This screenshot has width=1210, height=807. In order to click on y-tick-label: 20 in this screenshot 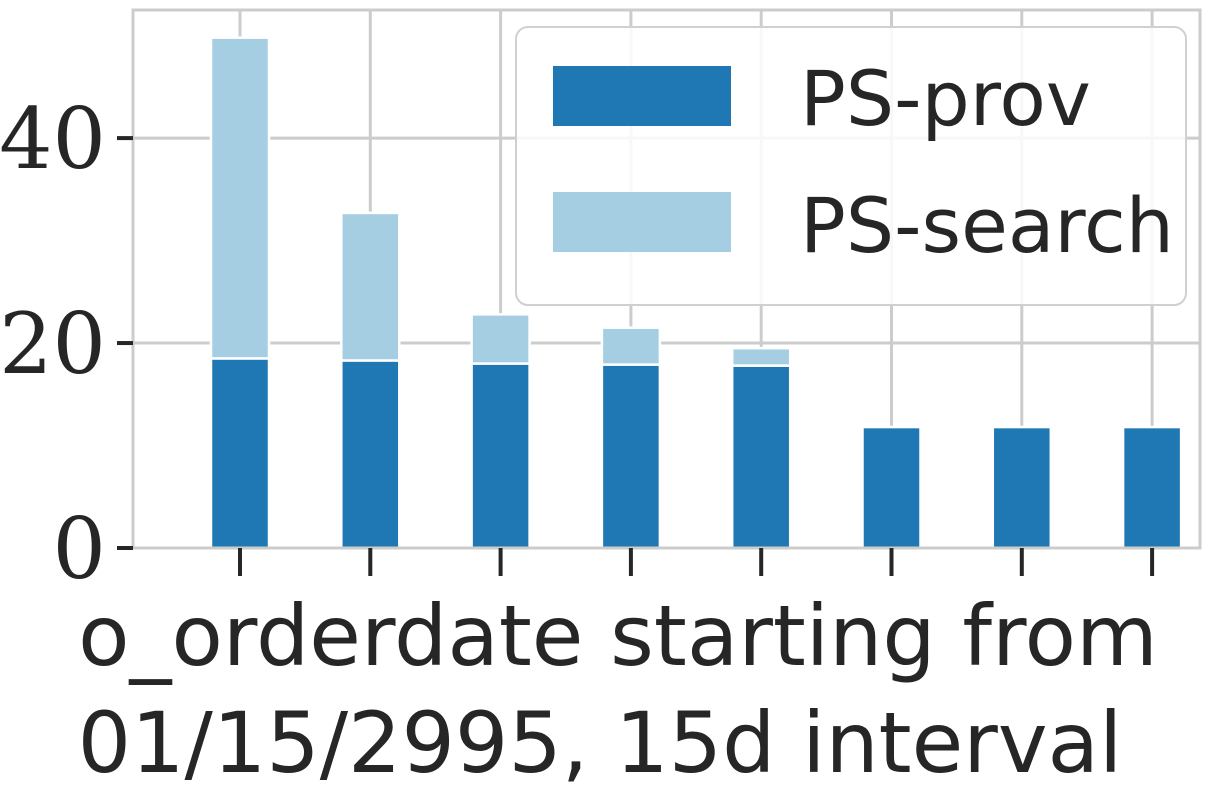, I will do `click(53, 344)`.